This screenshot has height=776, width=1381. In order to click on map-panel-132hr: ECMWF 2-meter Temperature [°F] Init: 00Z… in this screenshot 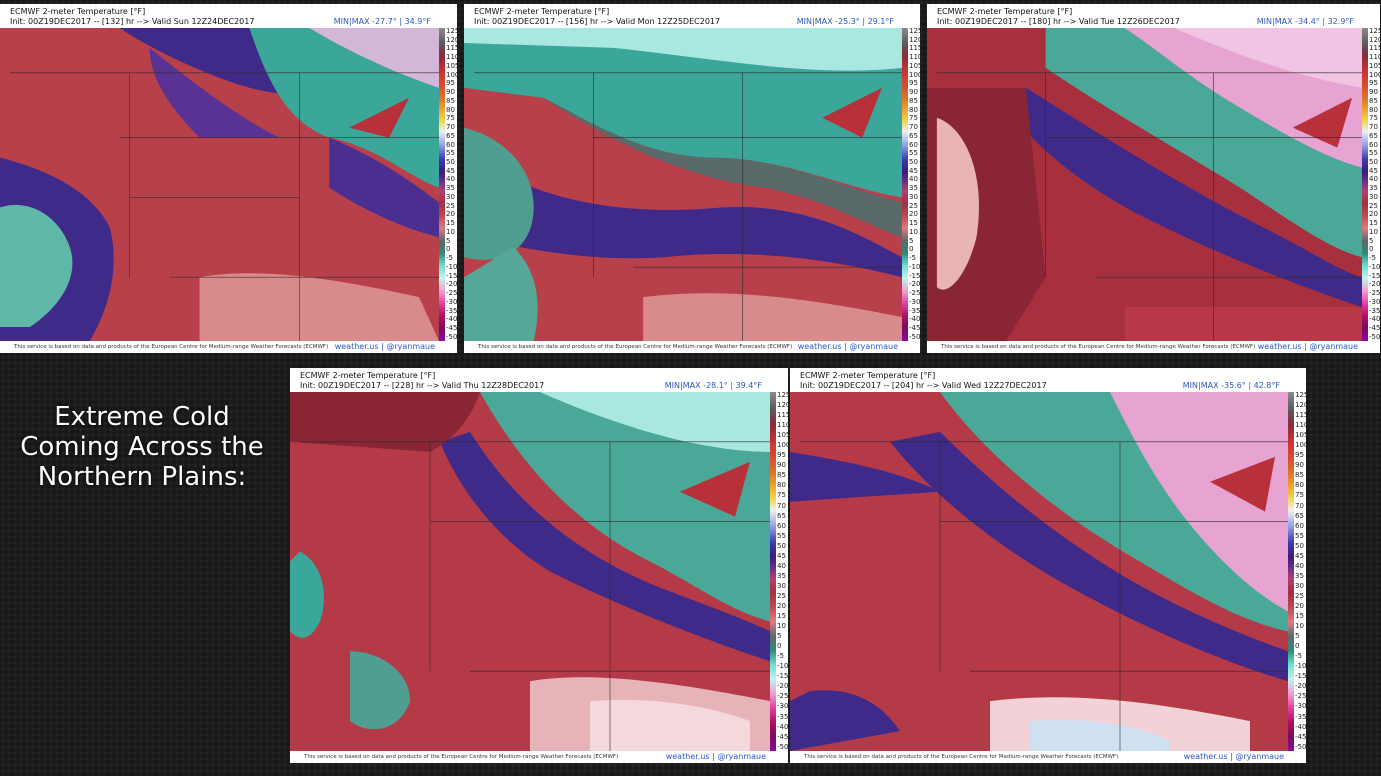, I will do `click(228, 178)`.